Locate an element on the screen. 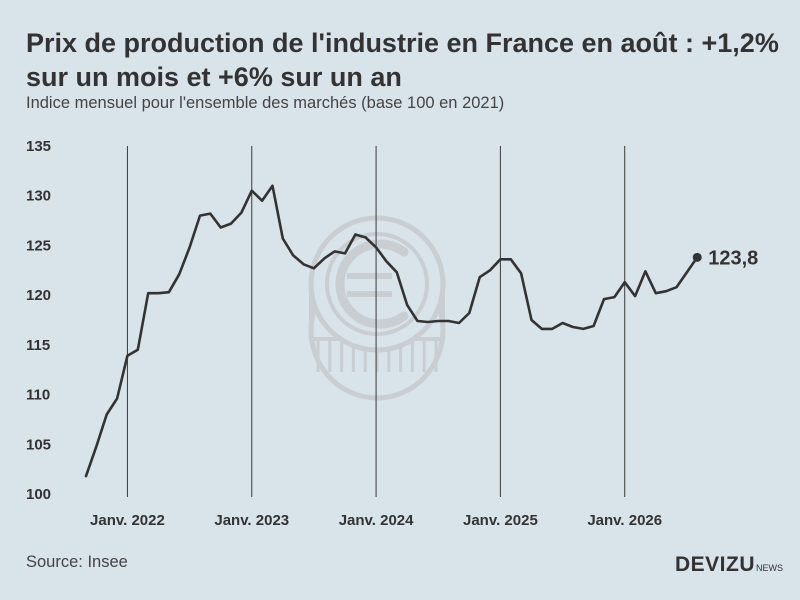  x-tick-label: Janv. 2026 is located at coordinates (624, 520).